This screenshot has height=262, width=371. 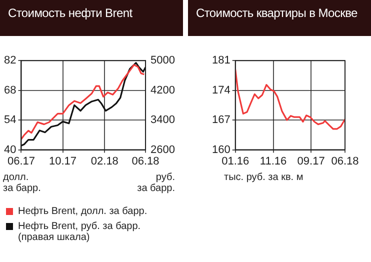 I want to click on y2-axis-title: руб. за барр., so click(x=156, y=183).